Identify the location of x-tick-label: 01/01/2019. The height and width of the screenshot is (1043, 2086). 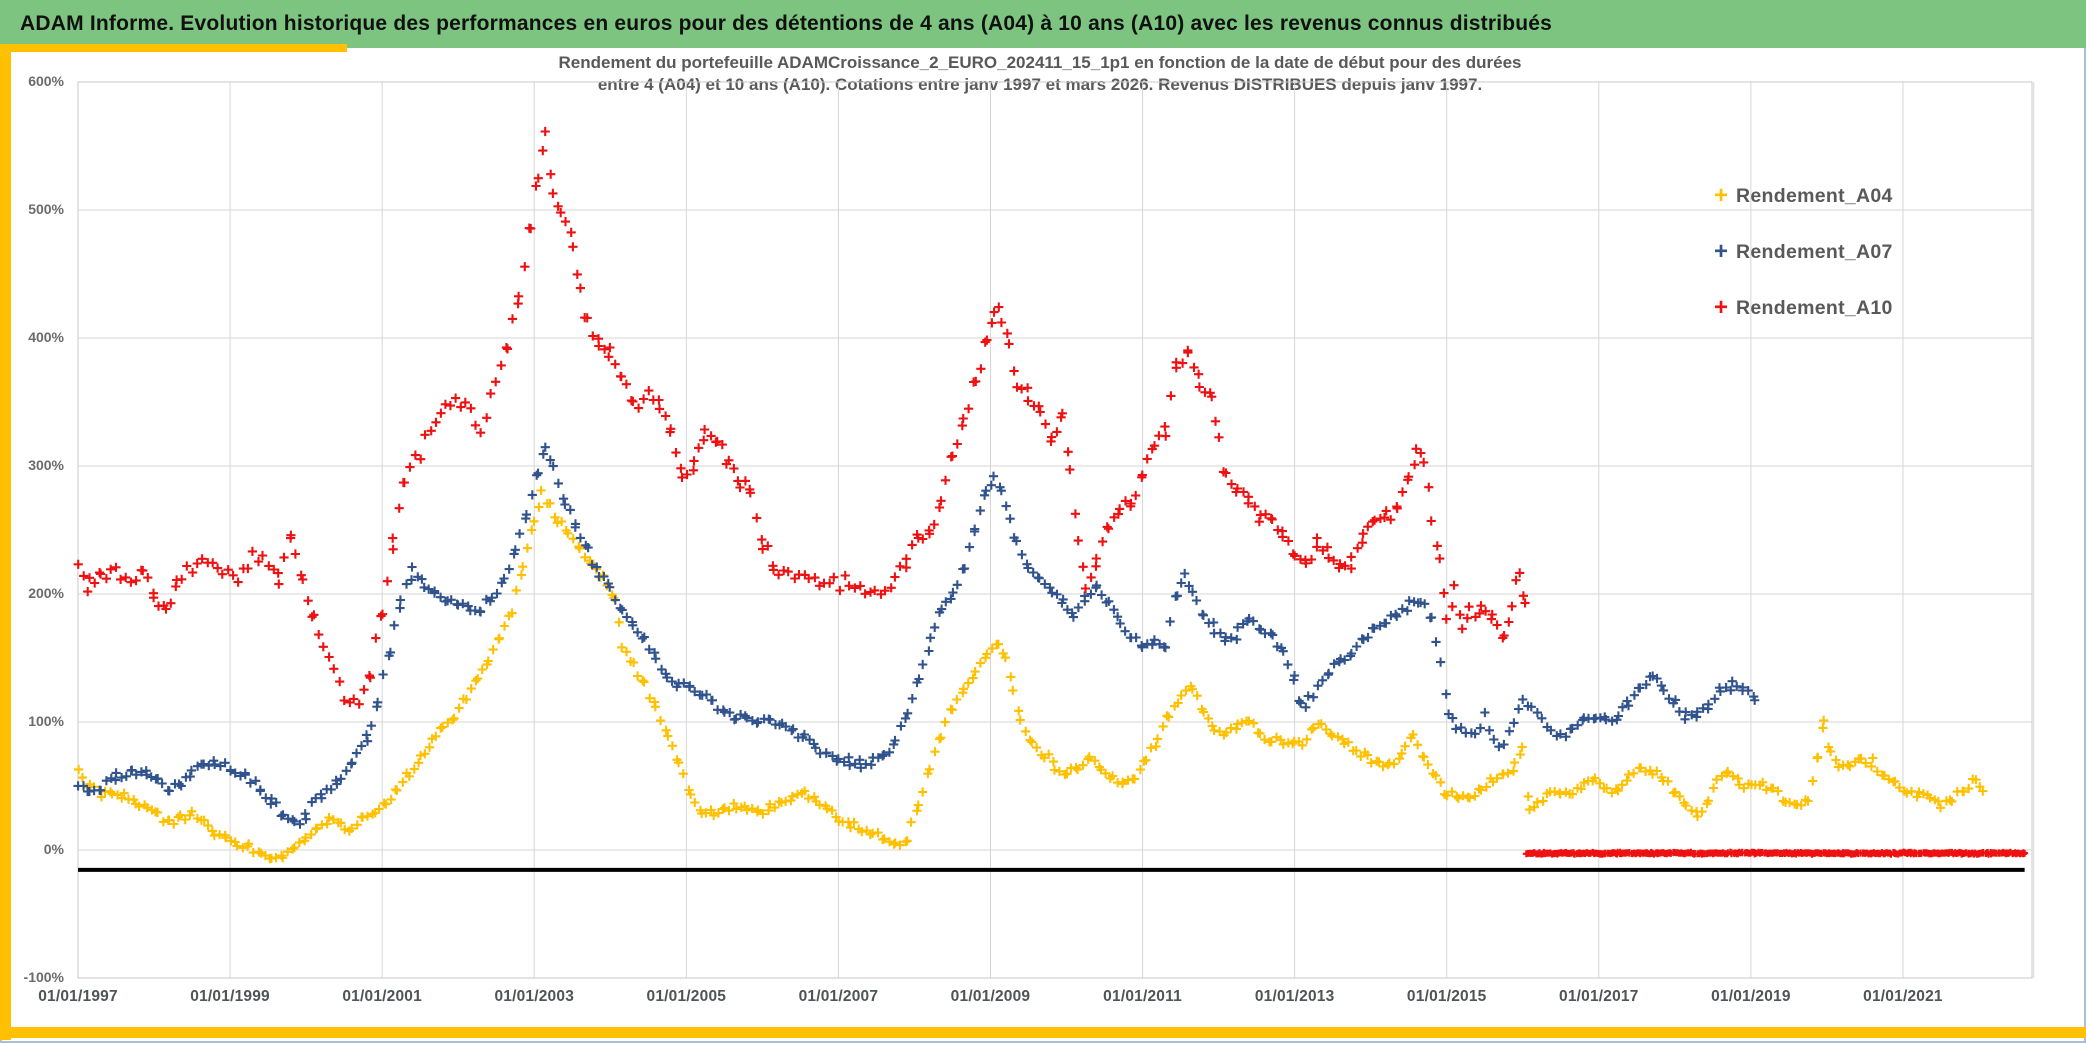
(1751, 996).